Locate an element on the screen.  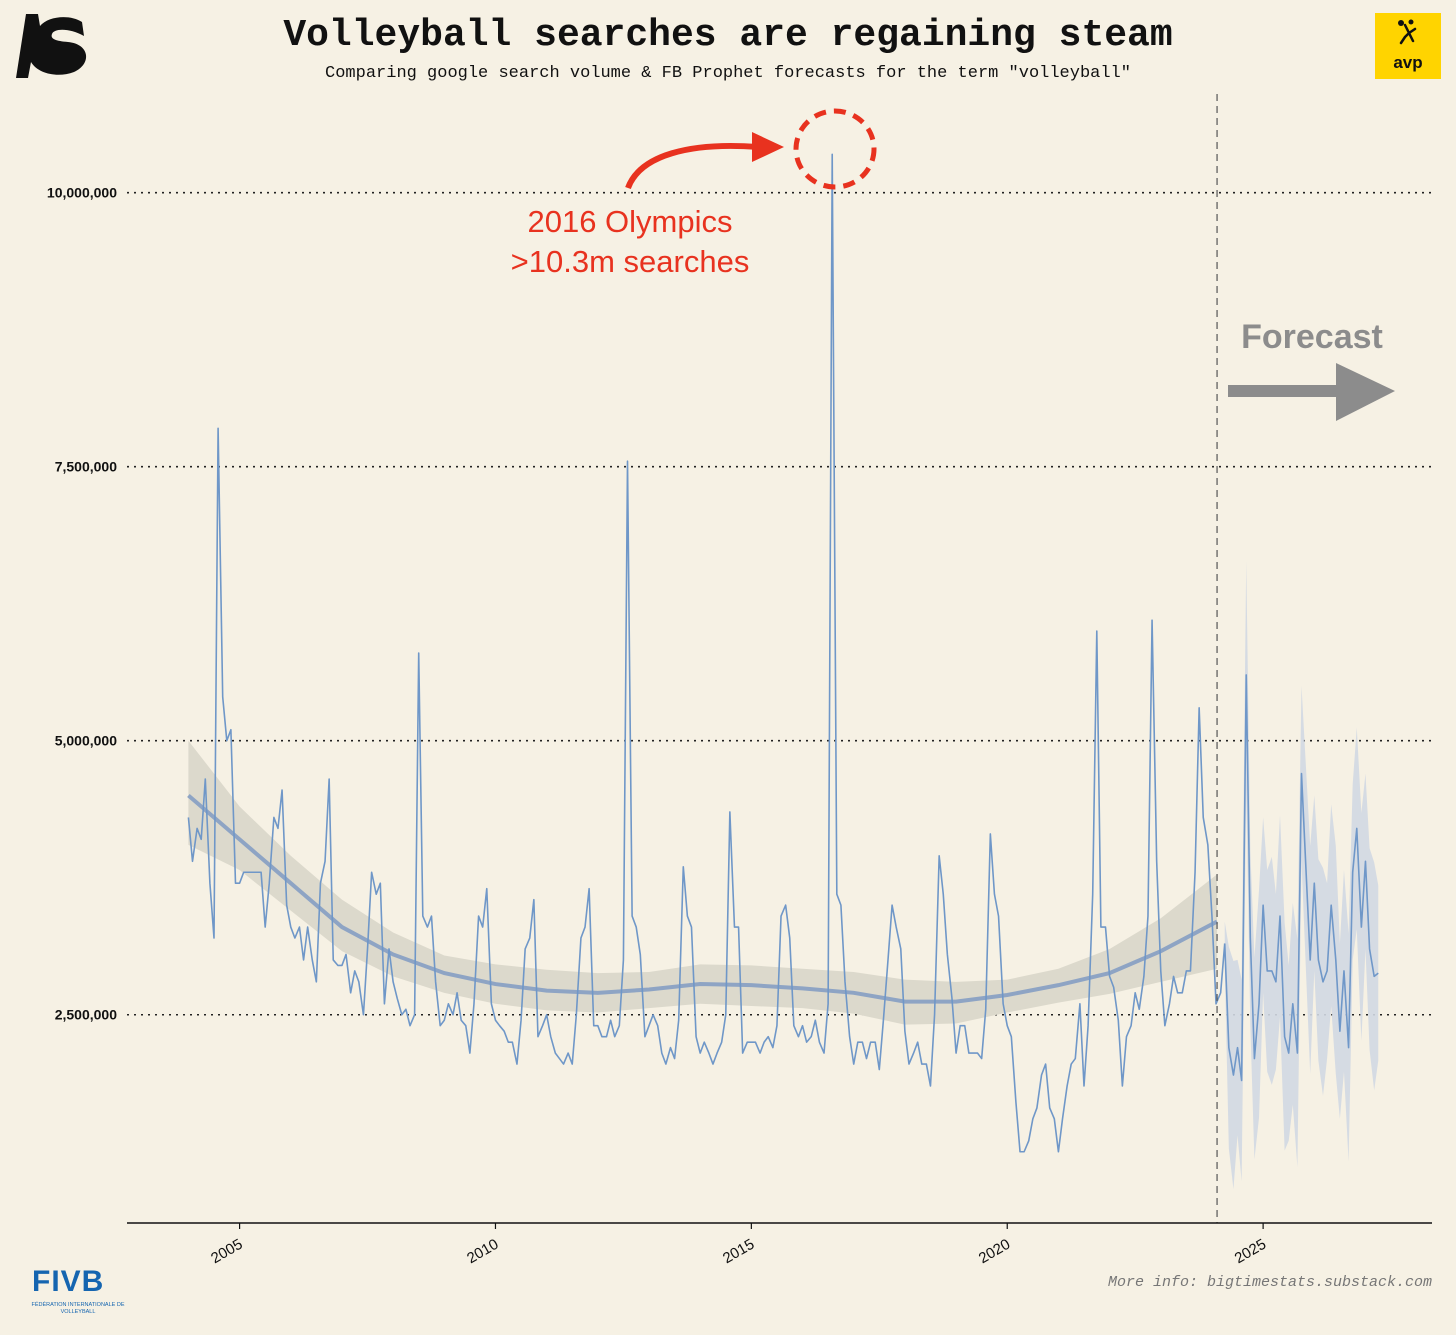
y-tick-label: 7,500,000 is located at coordinates (86, 467).